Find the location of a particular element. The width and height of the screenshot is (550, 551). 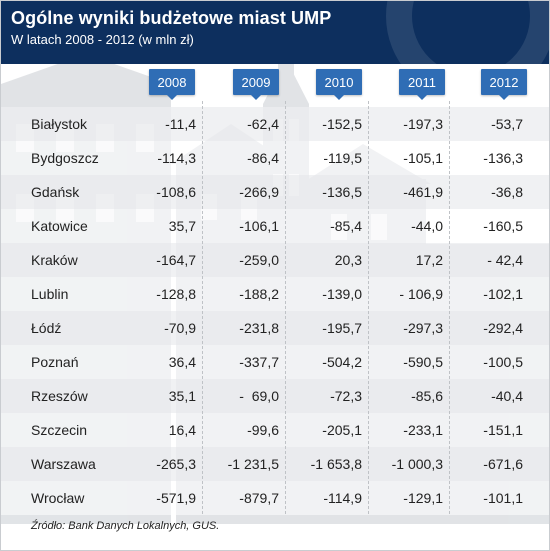

table-row: Lublin -128,8 -188,2 -139,0 - 106,9 -102,1 is located at coordinates (275, 294).